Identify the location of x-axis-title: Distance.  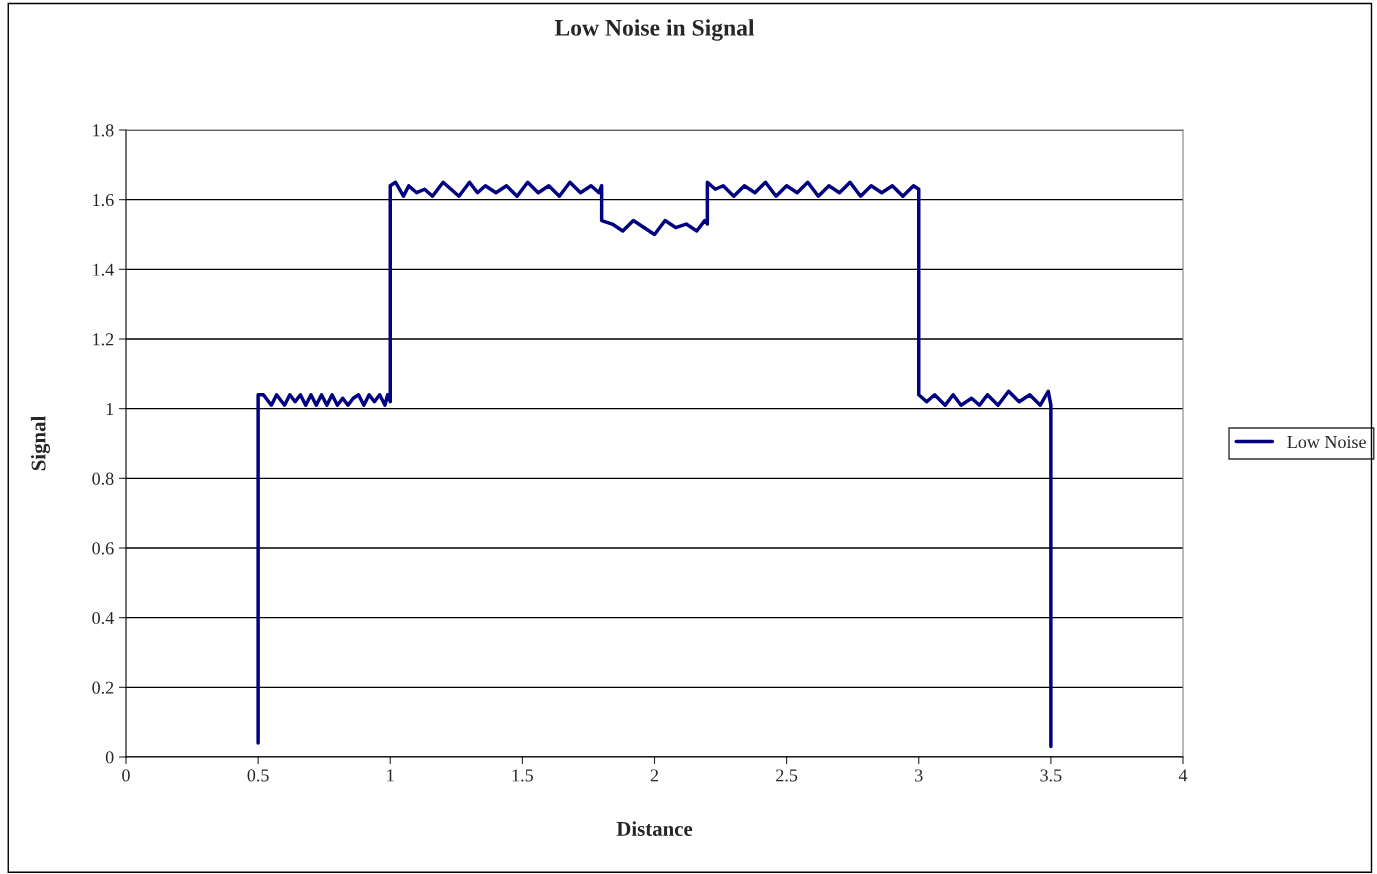
(654, 828).